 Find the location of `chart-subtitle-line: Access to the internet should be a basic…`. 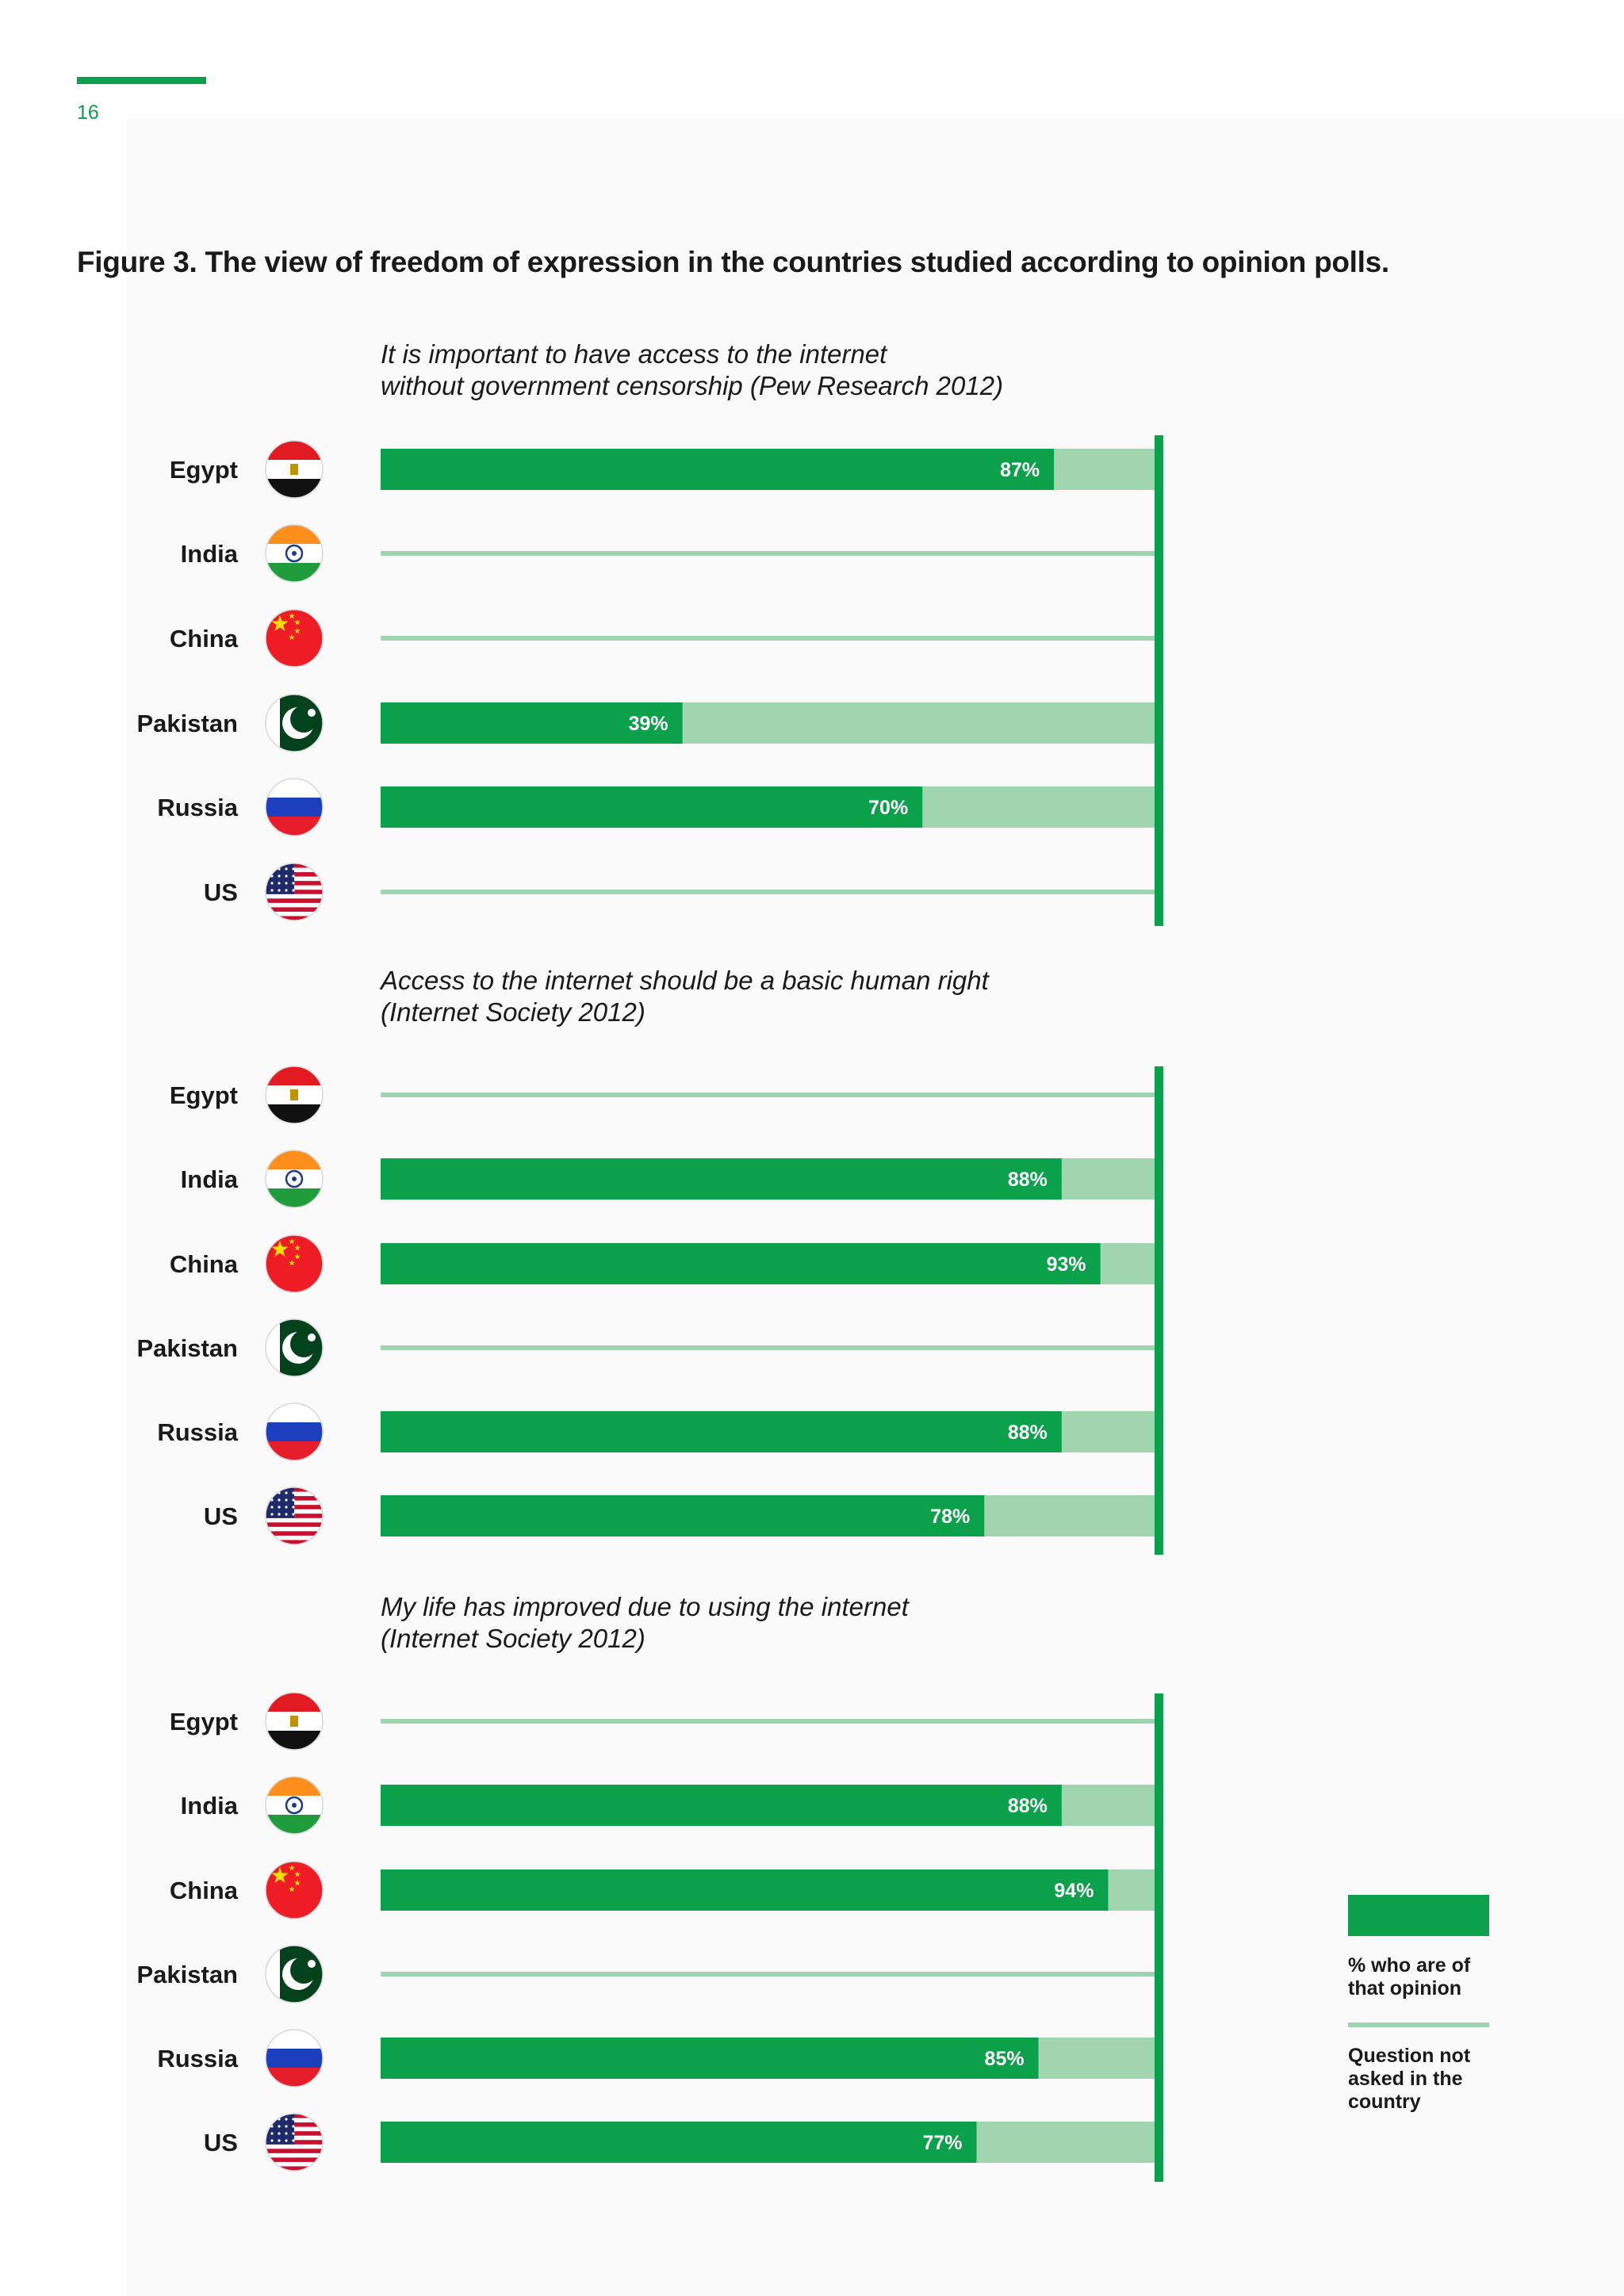

chart-subtitle-line: Access to the internet should be a basic… is located at coordinates (684, 981).